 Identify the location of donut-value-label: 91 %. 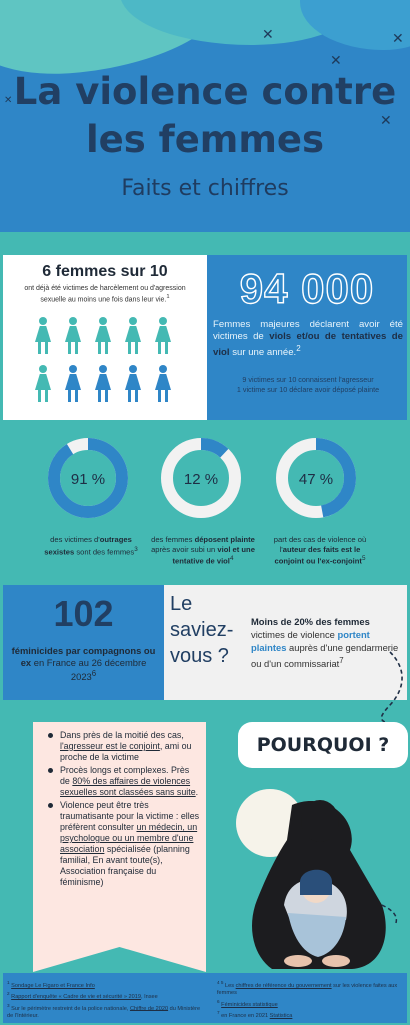
(88, 479).